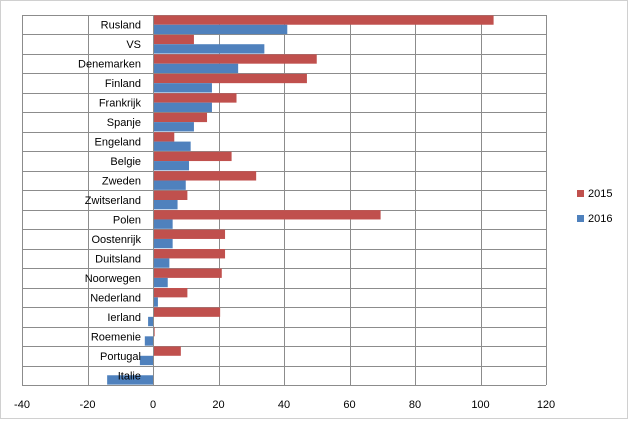 This screenshot has height=423, width=628. Describe the element at coordinates (182, 107) in the screenshot. I see `bar-2016-frankrijk` at that location.